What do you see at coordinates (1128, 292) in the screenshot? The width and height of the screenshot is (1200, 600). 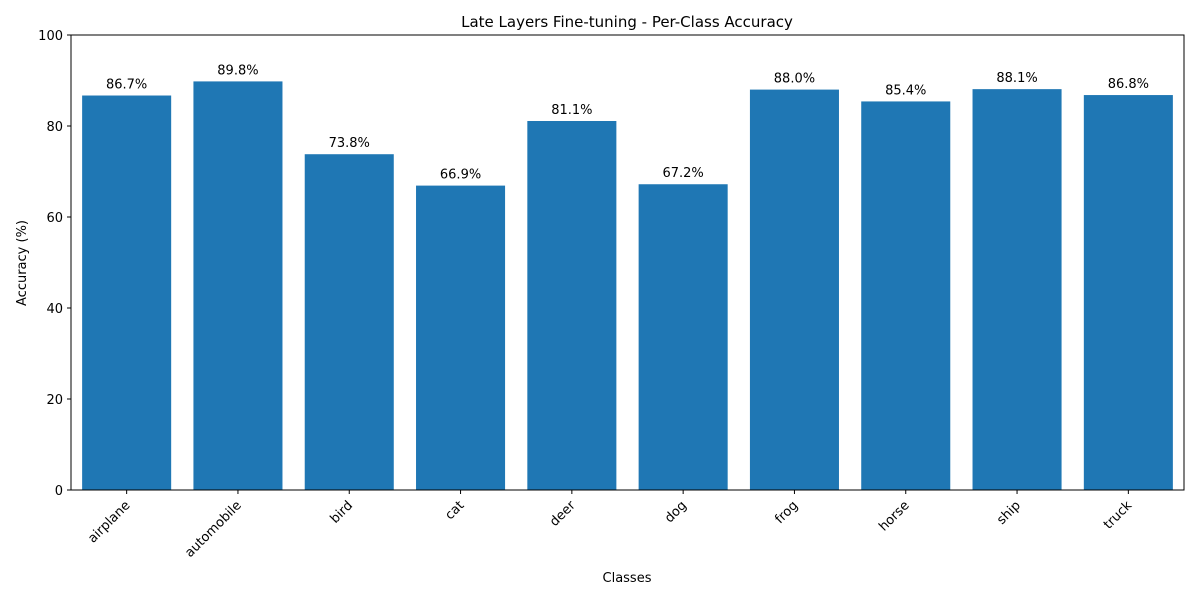 I see `bar-truck` at bounding box center [1128, 292].